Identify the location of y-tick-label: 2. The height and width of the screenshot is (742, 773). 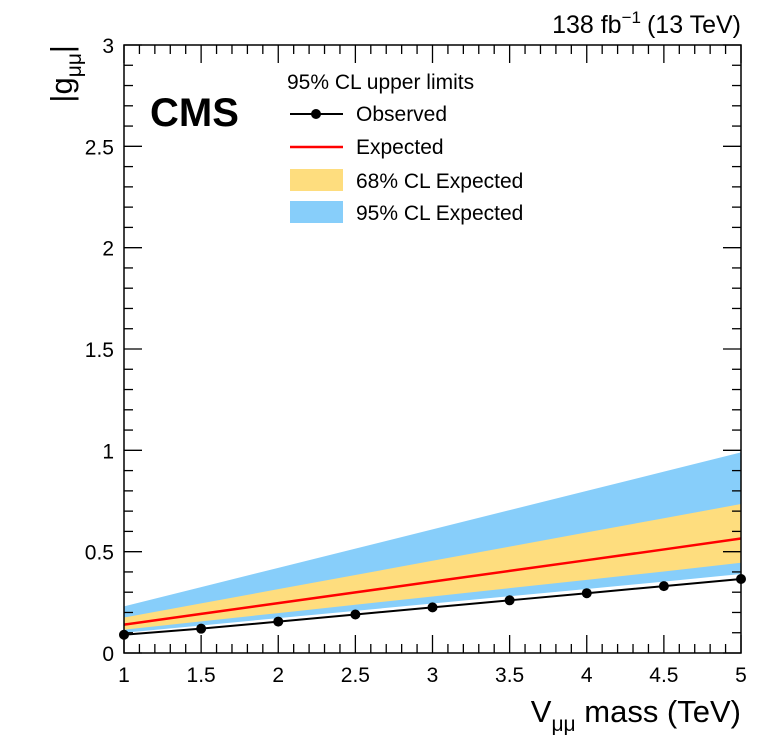
(108, 249).